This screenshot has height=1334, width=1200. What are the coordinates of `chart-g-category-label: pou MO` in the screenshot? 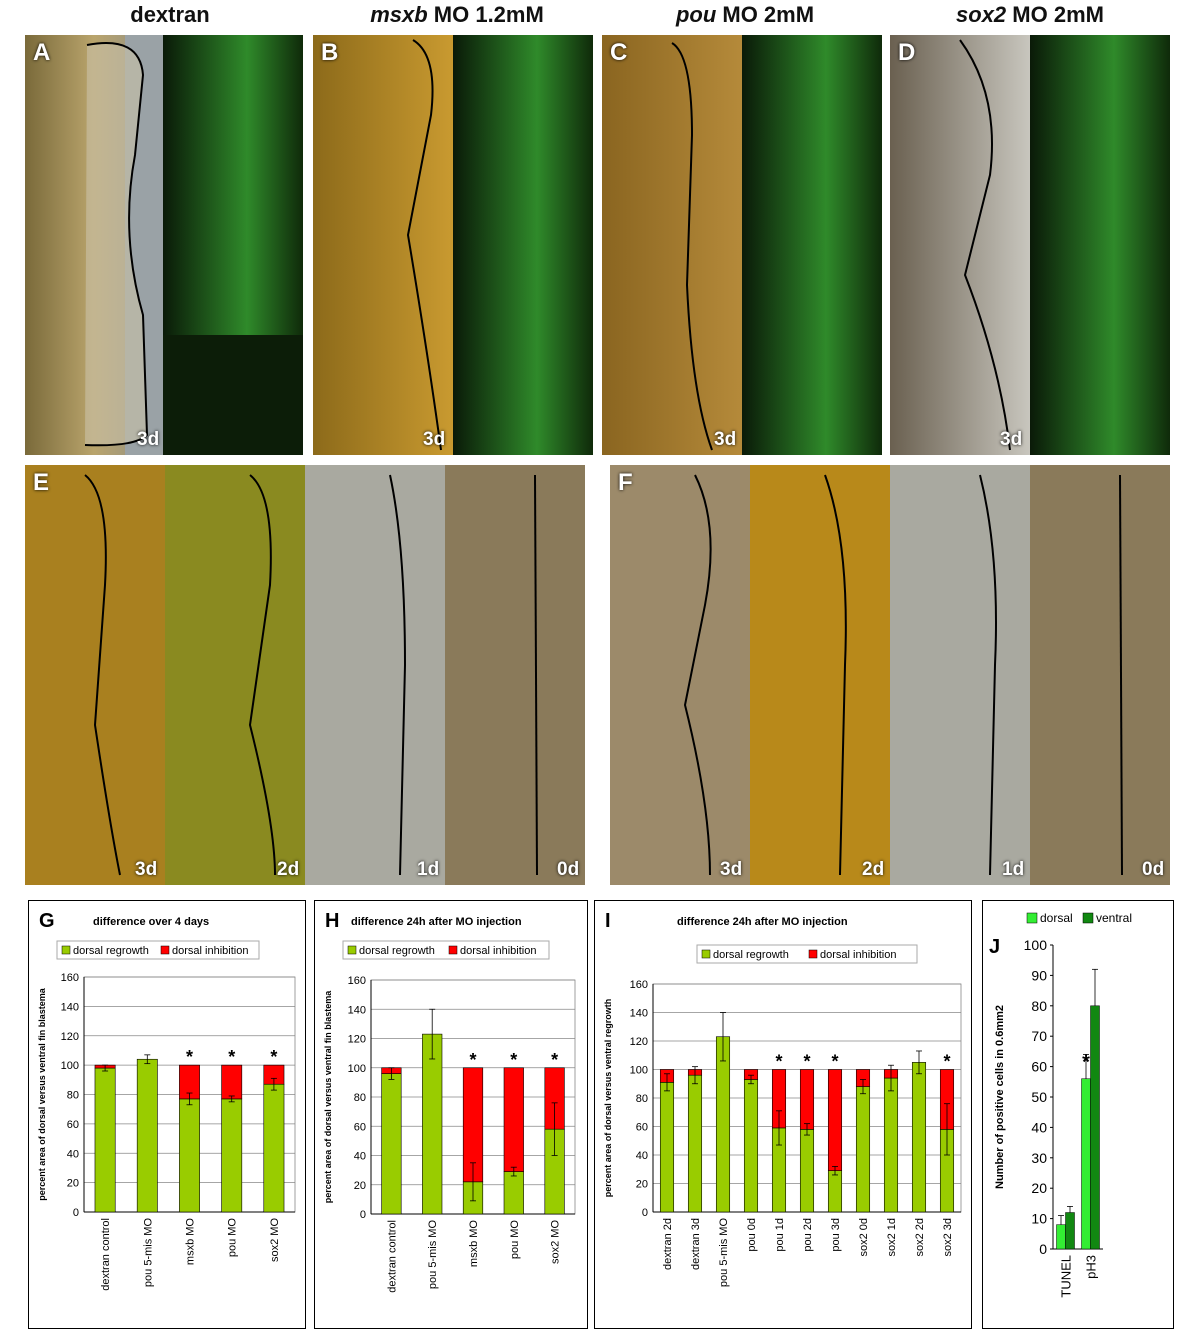 It's located at (233, 1238).